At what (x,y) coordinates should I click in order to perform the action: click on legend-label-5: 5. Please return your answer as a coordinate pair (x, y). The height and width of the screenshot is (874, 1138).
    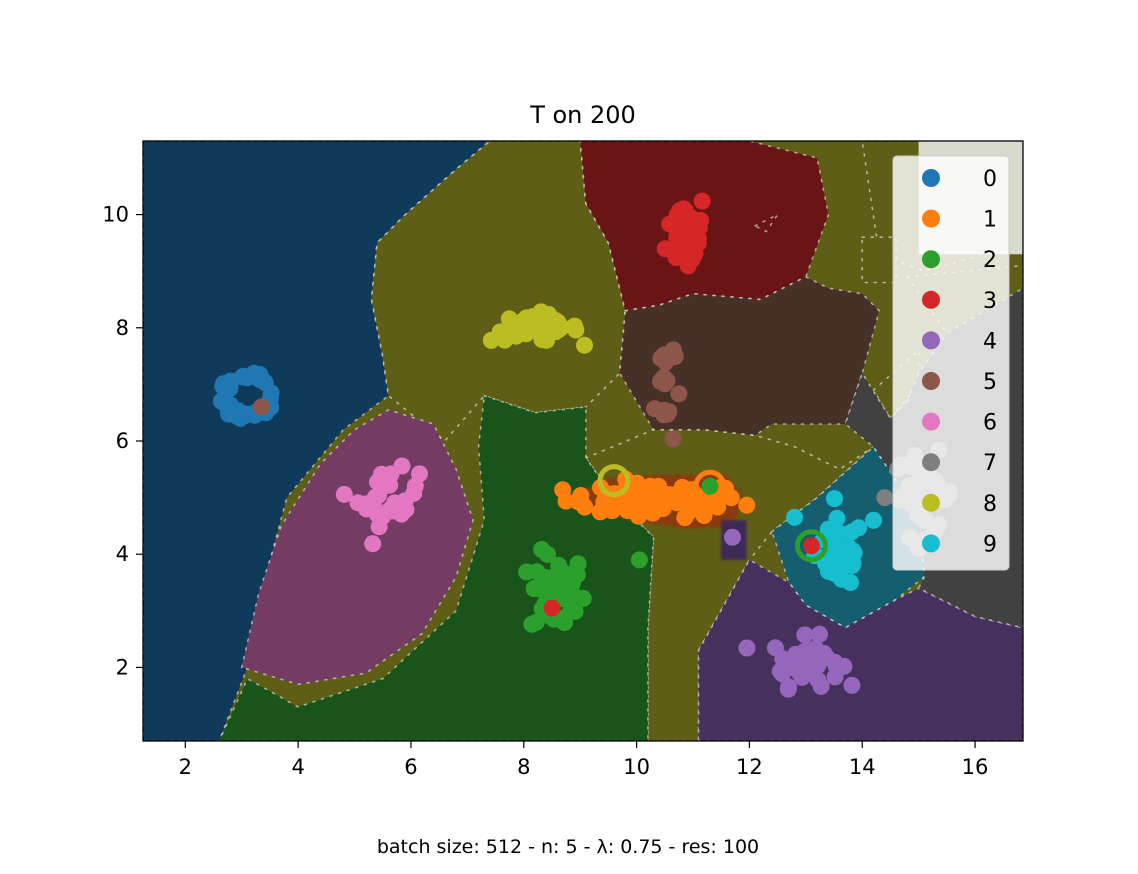
    Looking at the image, I should click on (990, 382).